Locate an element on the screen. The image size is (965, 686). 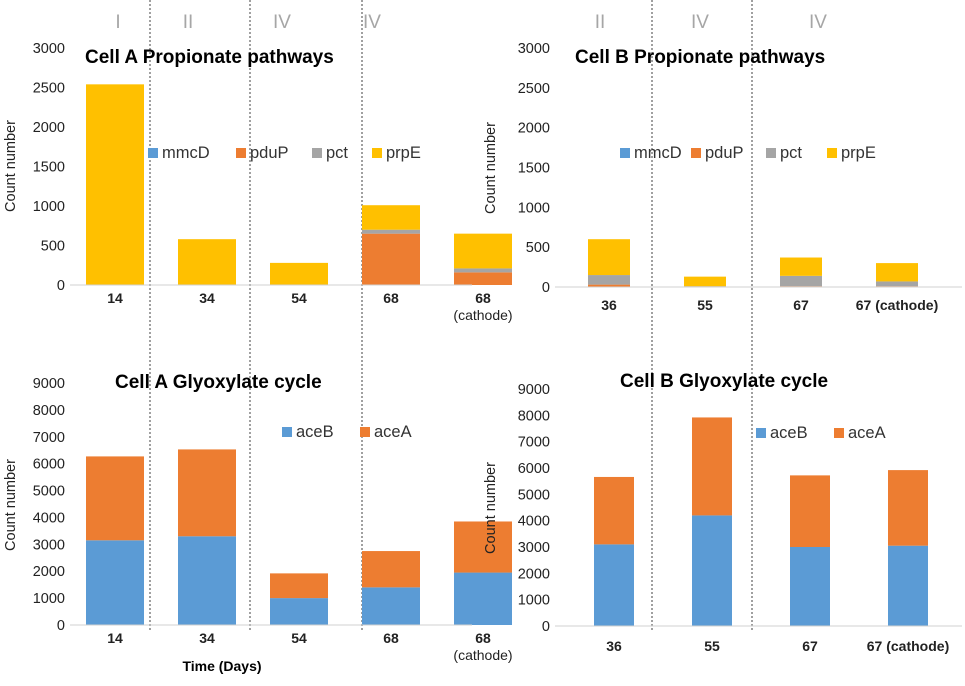
legend-label-pduP: pduP is located at coordinates (724, 153).